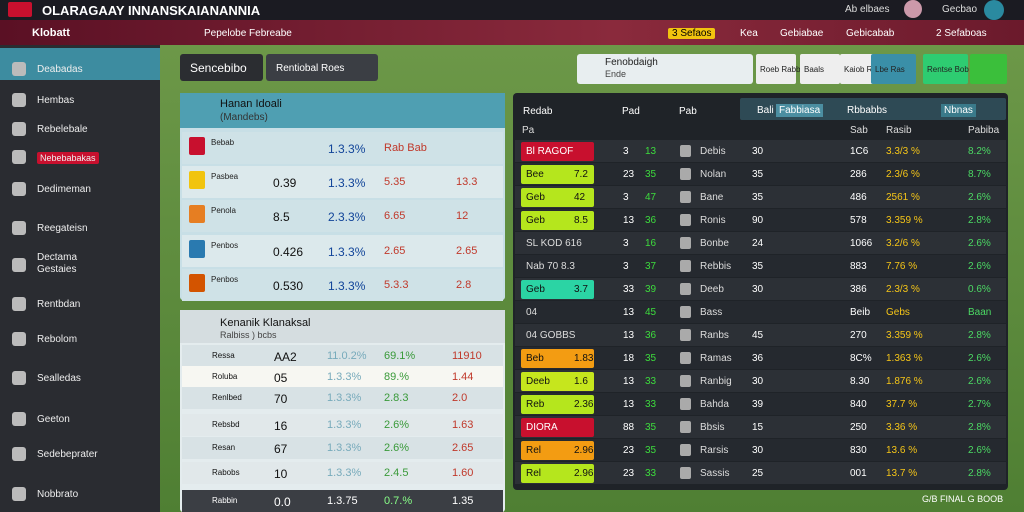 This screenshot has width=1024, height=512. I want to click on team-box-label: Beb, so click(535, 358).